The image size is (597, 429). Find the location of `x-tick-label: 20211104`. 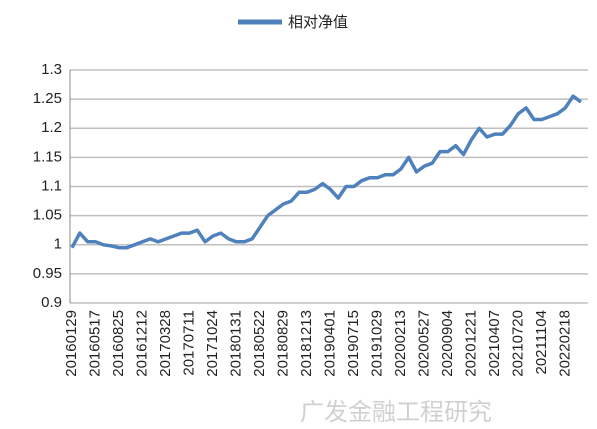

x-tick-label: 20211104 is located at coordinates (541, 342).